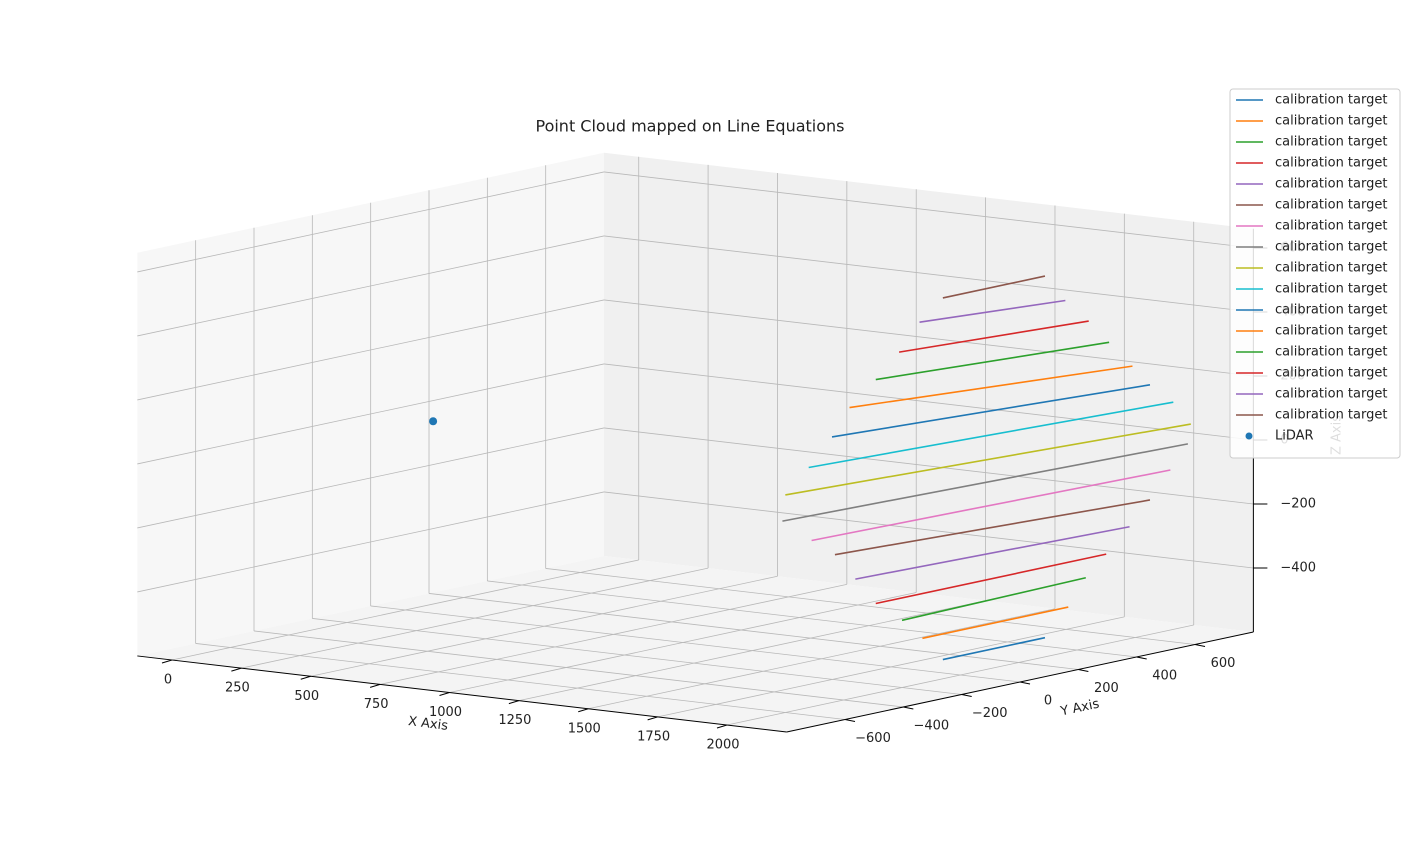  What do you see at coordinates (1164, 675) in the screenshot?
I see `y-tick-label: 400` at bounding box center [1164, 675].